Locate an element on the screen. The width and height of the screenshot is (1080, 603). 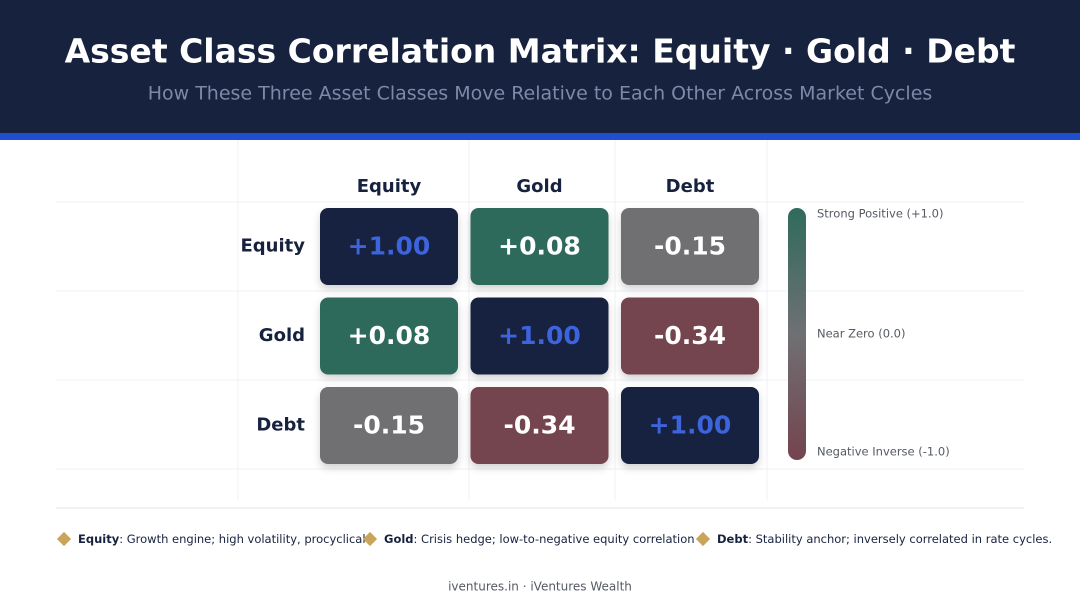
note-name: Gold is located at coordinates (399, 539).